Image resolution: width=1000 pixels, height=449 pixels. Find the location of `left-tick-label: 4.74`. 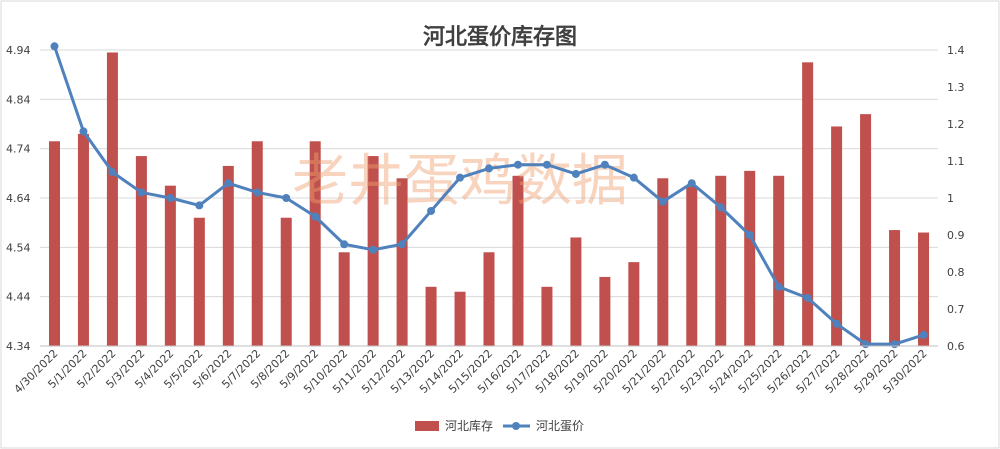

left-tick-label: 4.74 is located at coordinates (18, 149).